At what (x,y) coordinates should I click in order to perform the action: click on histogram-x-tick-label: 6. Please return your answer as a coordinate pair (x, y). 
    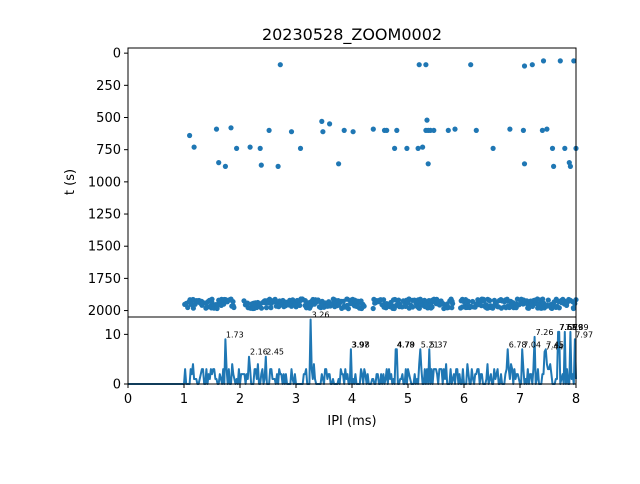
    Looking at the image, I should click on (464, 399).